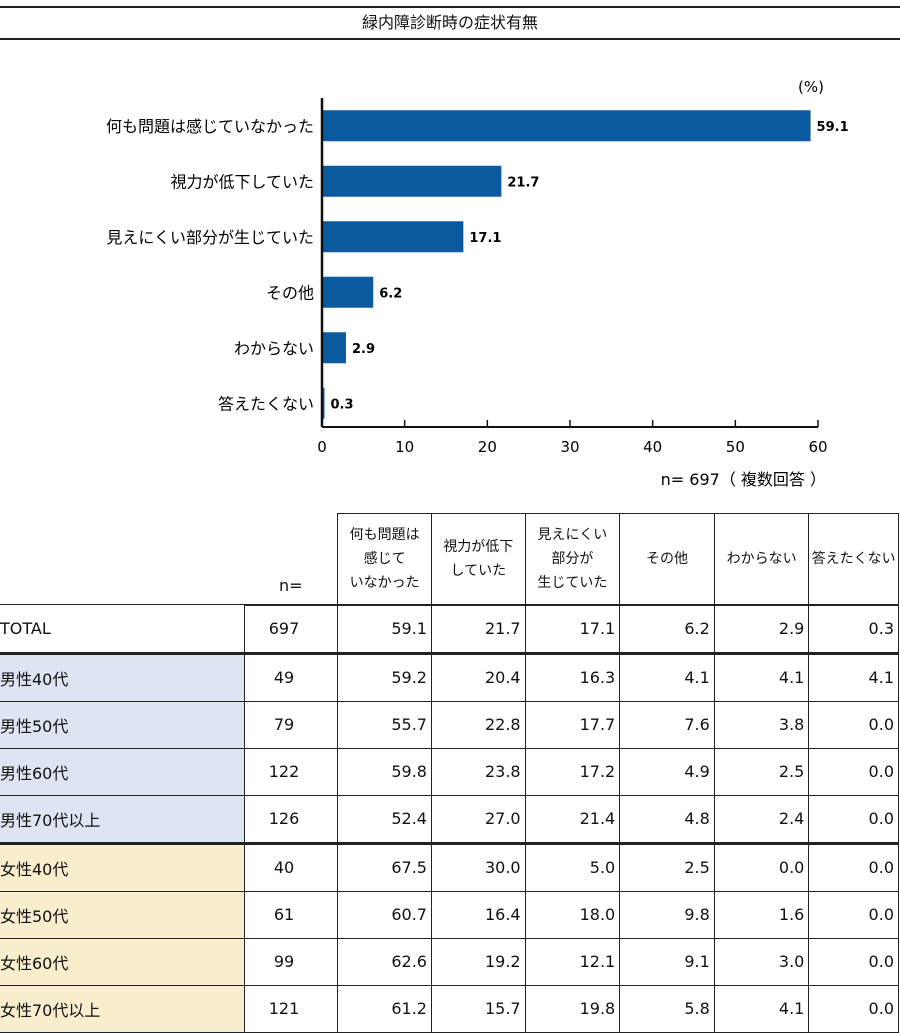  Describe the element at coordinates (667, 559) in the screenshot. I see `column-header: その他` at that location.